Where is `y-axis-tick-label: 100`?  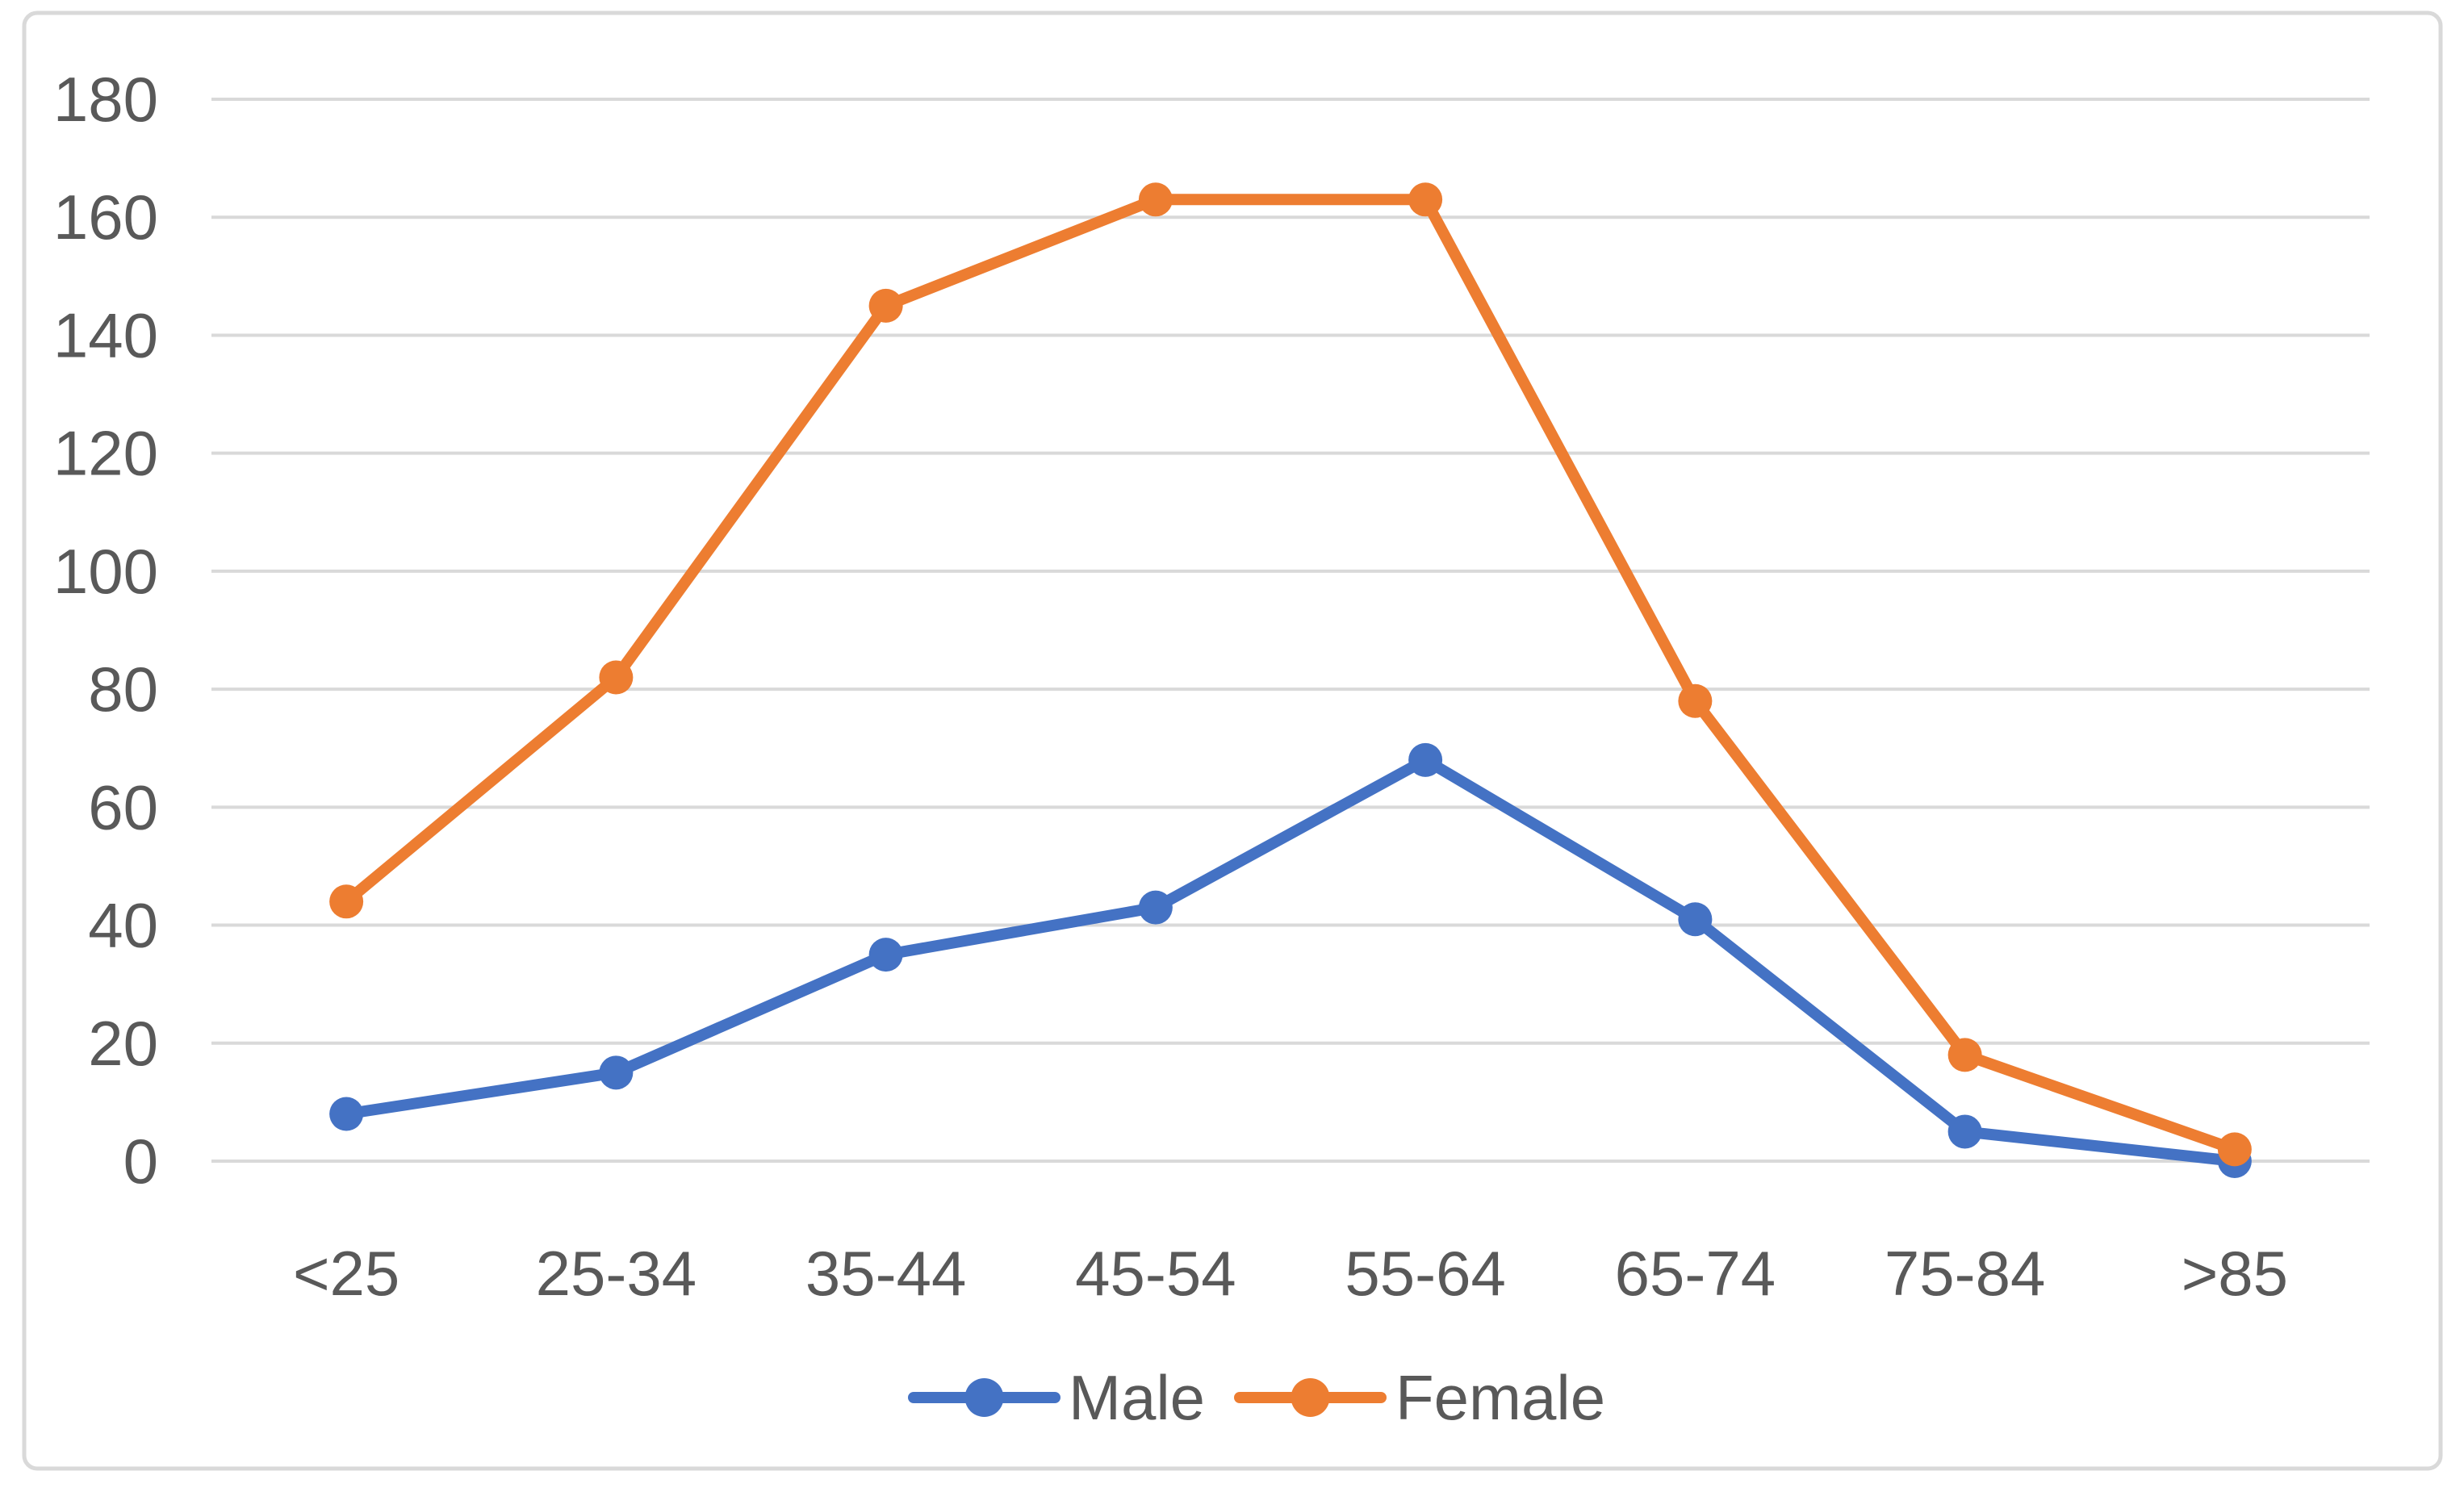 y-axis-tick-label: 100 is located at coordinates (105, 571).